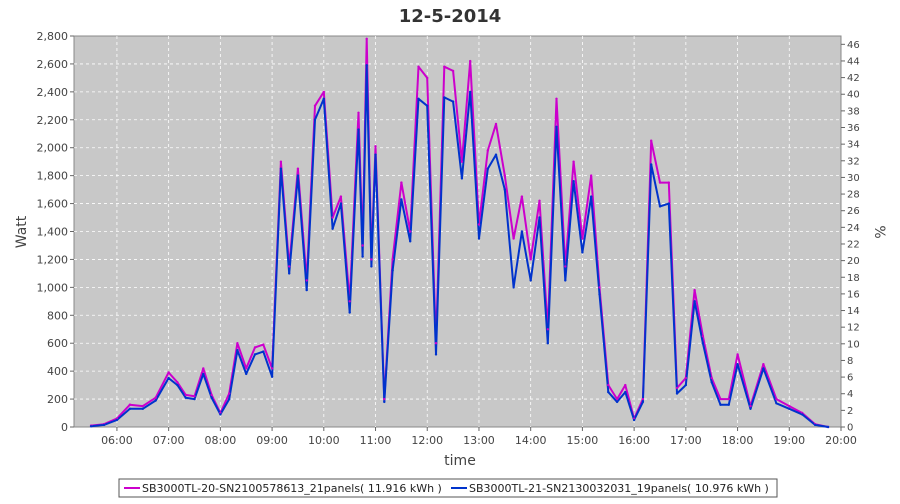 The image size is (900, 504). I want to click on y2-tick-label: 46, so click(853, 45).